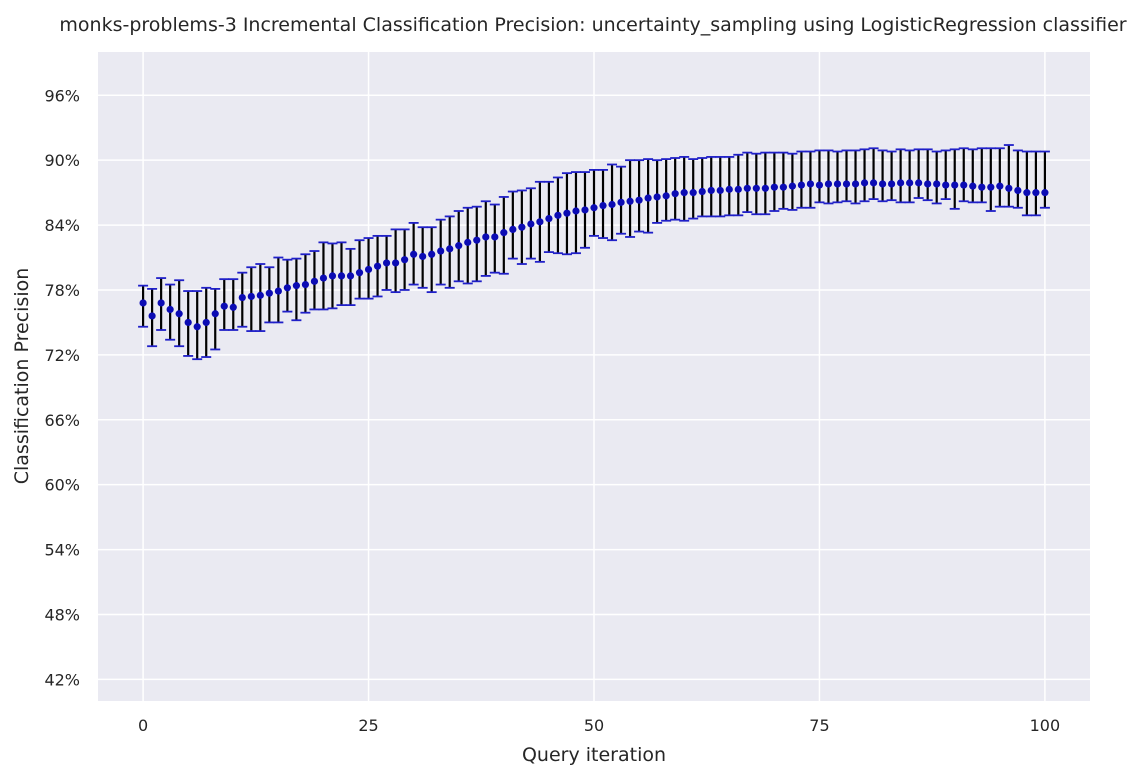 The width and height of the screenshot is (1148, 779). Describe the element at coordinates (62, 355) in the screenshot. I see `y-tick-label: 72%` at that location.